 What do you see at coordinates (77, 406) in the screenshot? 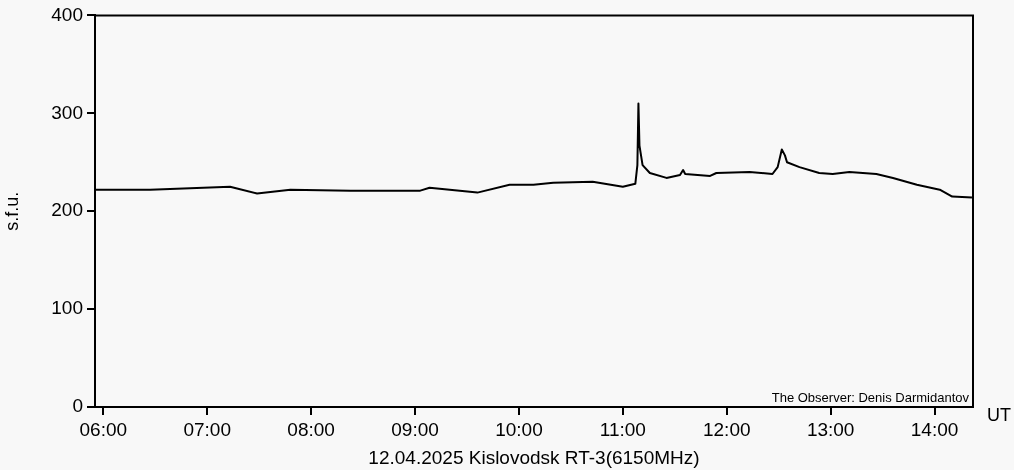
I see `y-tick-label: 0` at bounding box center [77, 406].